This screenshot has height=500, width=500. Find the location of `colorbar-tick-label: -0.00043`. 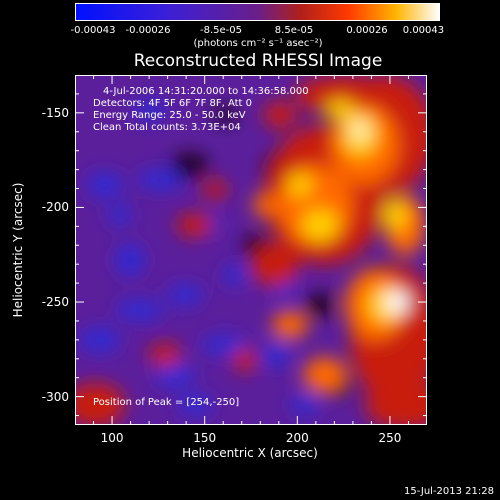

colorbar-tick-label: -0.00043 is located at coordinates (93, 30).